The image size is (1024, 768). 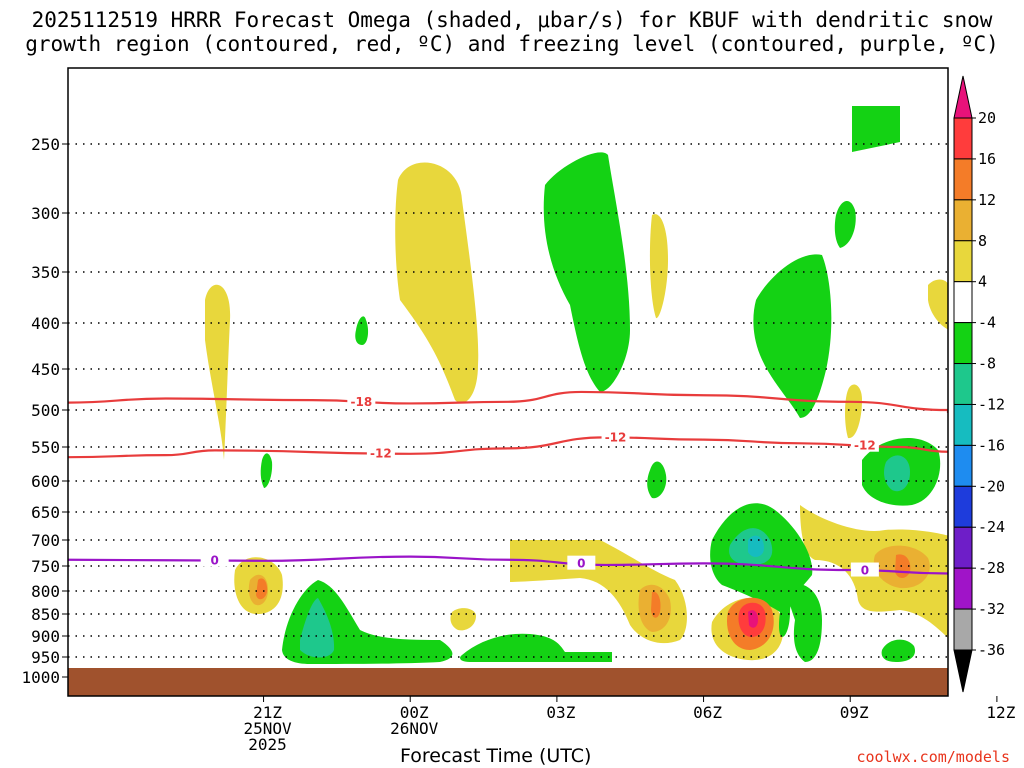 What do you see at coordinates (414, 712) in the screenshot?
I see `x-tick-label: 00Z` at bounding box center [414, 712].